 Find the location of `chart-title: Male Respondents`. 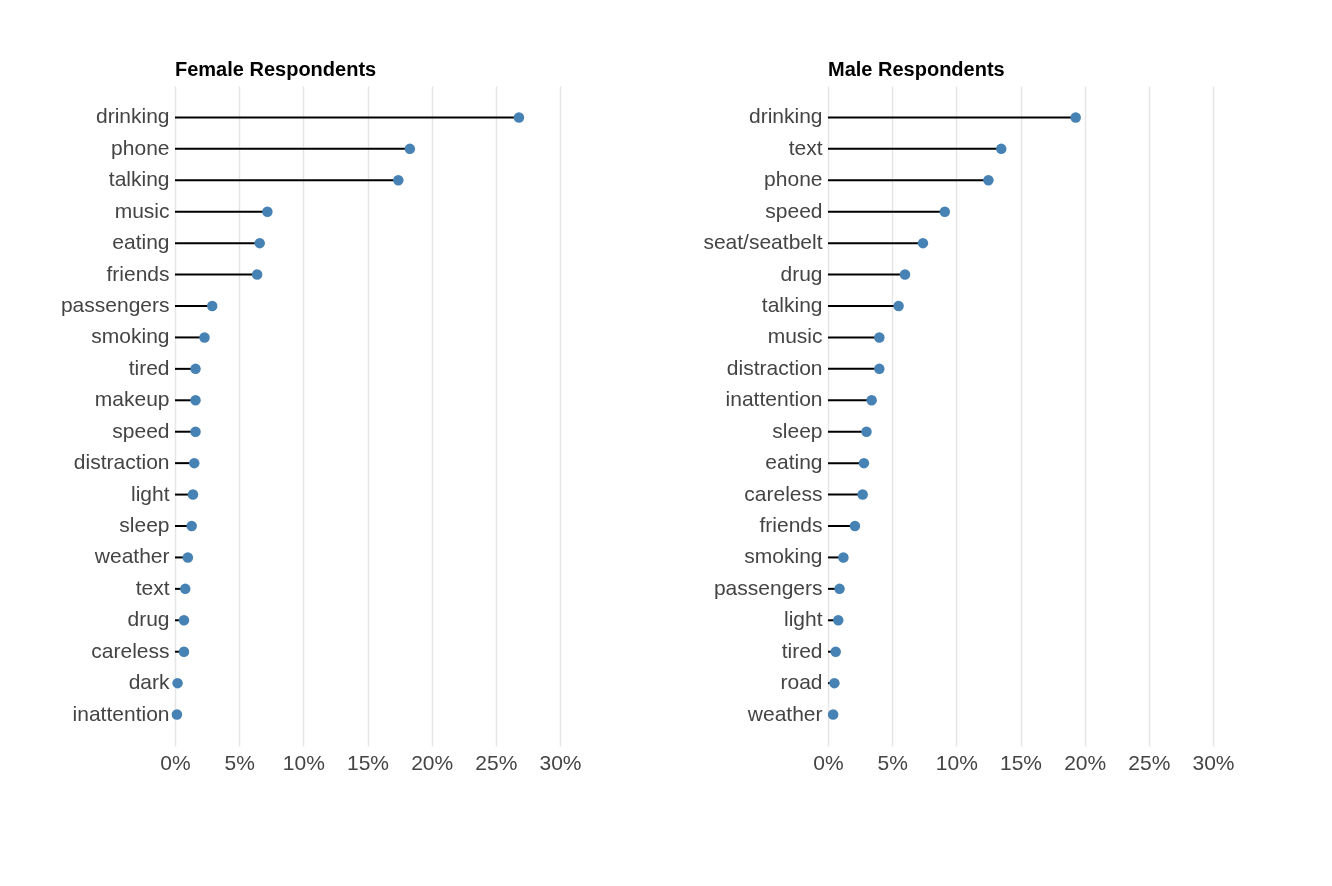

chart-title: Male Respondents is located at coordinates (916, 69).